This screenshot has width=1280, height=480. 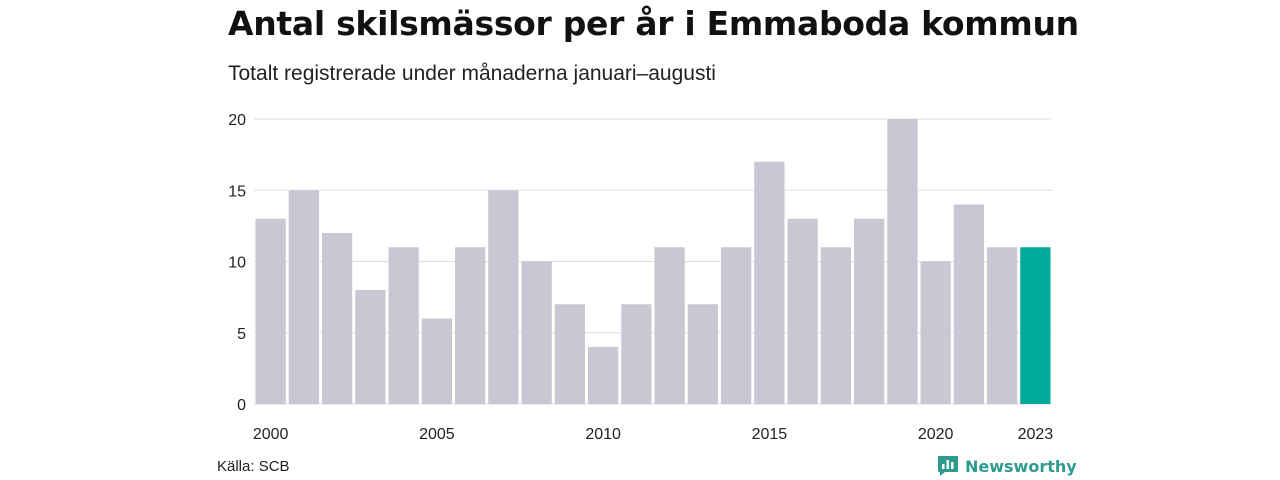 What do you see at coordinates (337, 318) in the screenshot?
I see `bar-2002` at bounding box center [337, 318].